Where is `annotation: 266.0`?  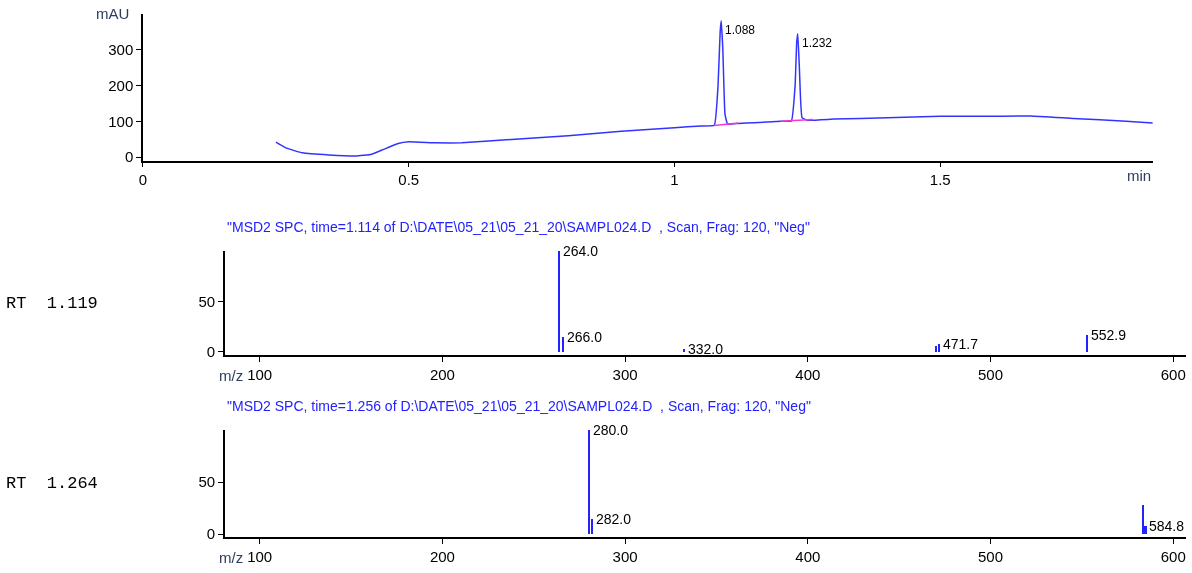 annotation: 266.0 is located at coordinates (585, 337).